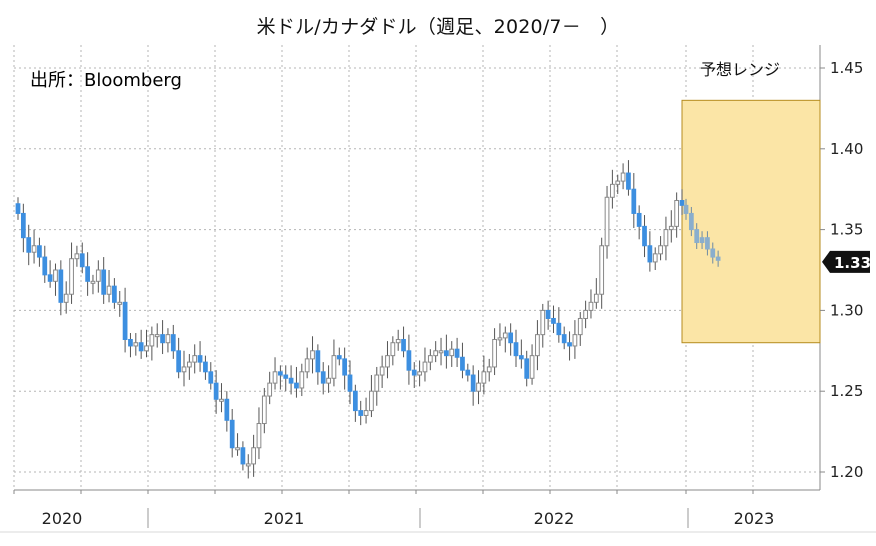 Image resolution: width=876 pixels, height=546 pixels. Describe the element at coordinates (106, 80) in the screenshot. I see `source-label: 出所：Bloomberg` at that location.